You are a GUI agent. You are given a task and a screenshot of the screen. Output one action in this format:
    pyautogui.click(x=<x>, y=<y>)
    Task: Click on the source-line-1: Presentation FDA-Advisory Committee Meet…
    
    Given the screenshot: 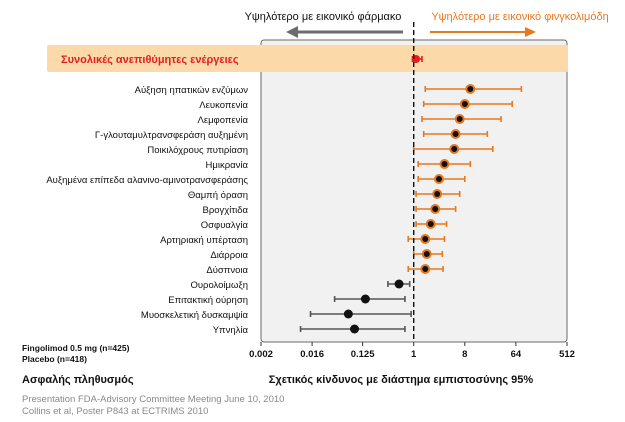 What is the action you would take?
    pyautogui.click(x=153, y=399)
    